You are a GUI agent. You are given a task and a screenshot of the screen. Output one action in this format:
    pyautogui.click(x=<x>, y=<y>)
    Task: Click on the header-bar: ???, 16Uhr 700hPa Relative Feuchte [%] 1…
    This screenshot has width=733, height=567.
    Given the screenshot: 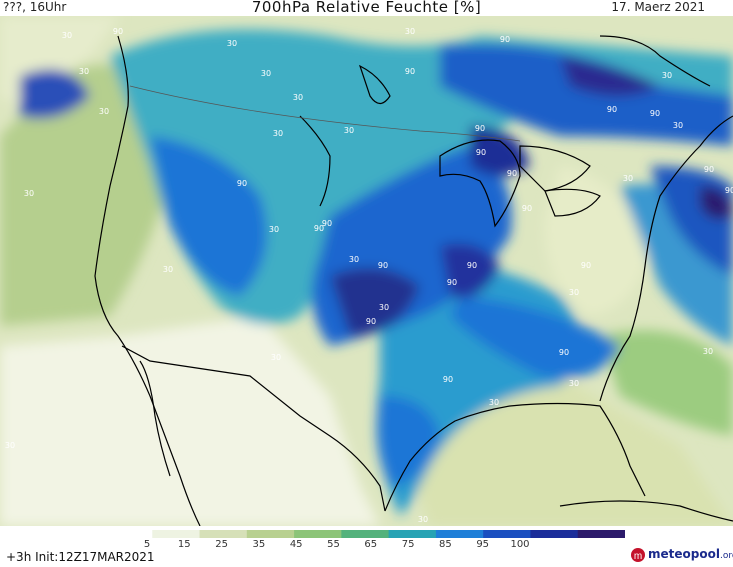 What is the action you would take?
    pyautogui.click(x=366, y=8)
    